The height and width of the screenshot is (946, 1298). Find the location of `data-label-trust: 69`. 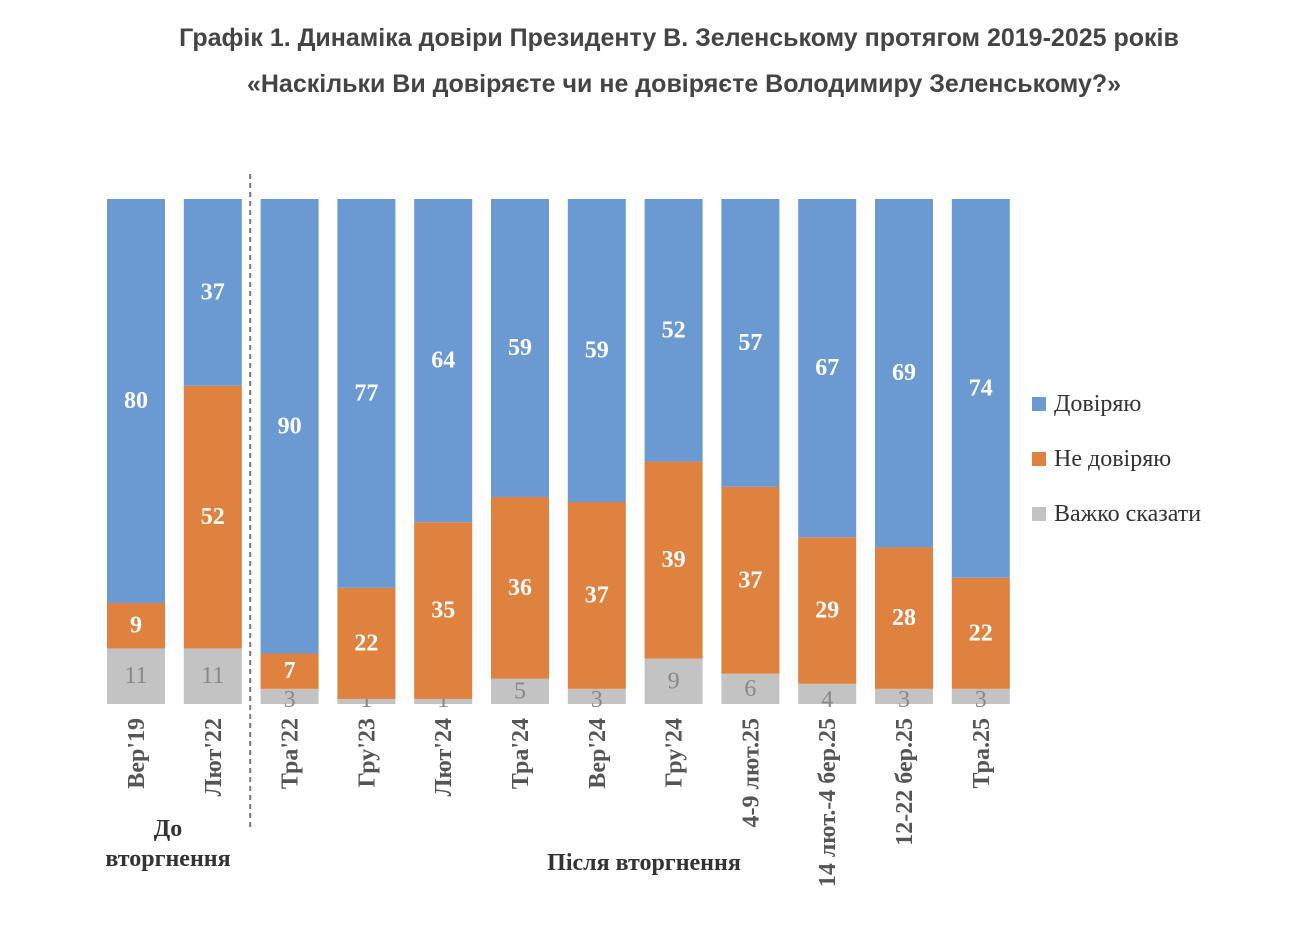

data-label-trust: 69 is located at coordinates (904, 373).